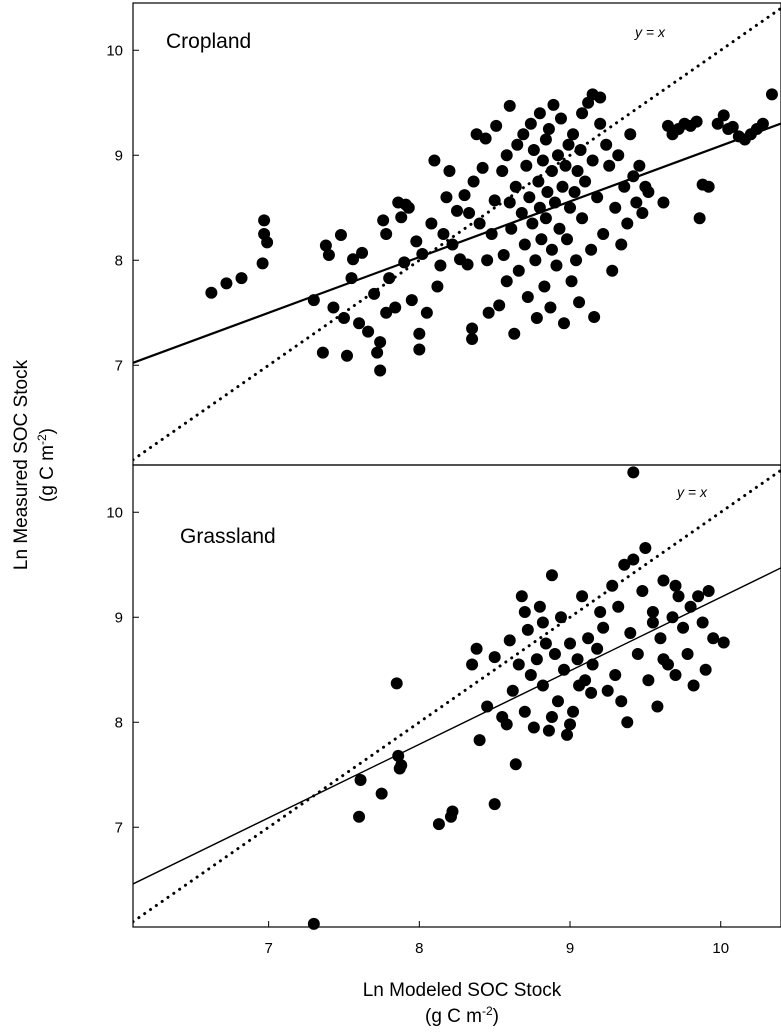 This screenshot has width=781, height=1034. I want to click on y-tick-label: 9, so click(119, 617).